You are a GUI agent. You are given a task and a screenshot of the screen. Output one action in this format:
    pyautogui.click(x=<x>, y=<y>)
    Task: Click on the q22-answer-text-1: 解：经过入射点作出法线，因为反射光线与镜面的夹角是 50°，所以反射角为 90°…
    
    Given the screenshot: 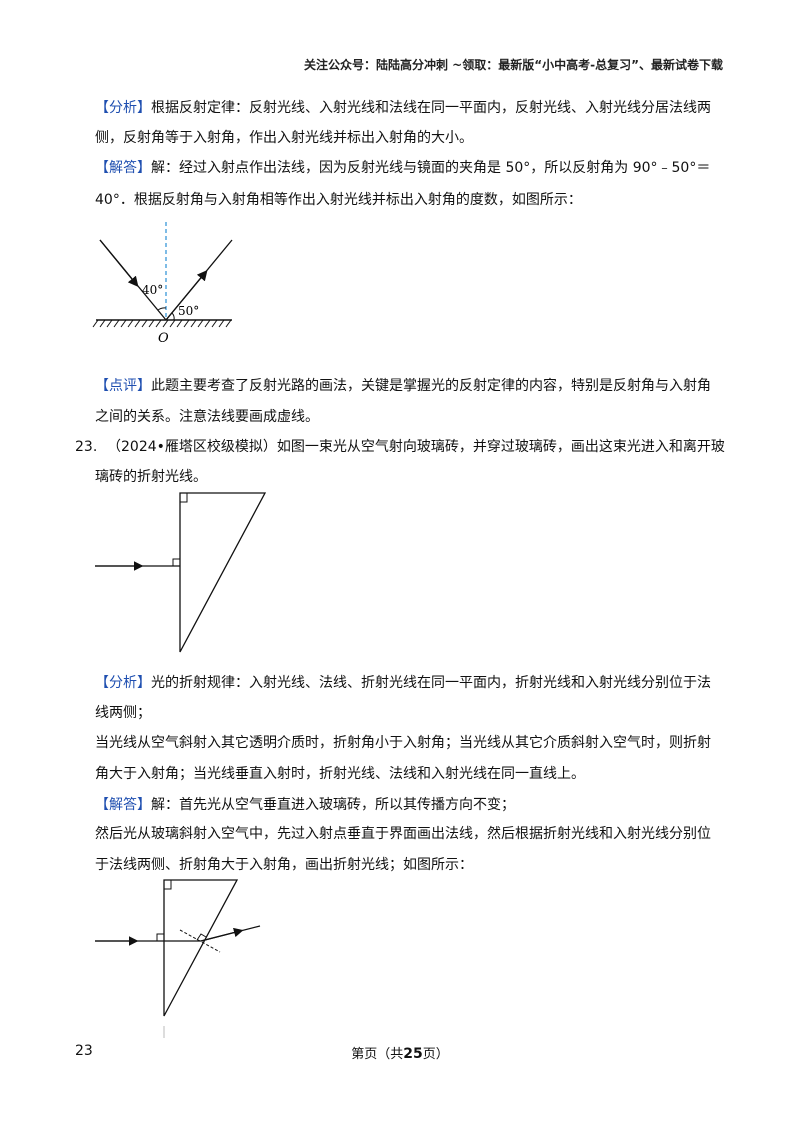 What is the action you would take?
    pyautogui.click(x=431, y=168)
    